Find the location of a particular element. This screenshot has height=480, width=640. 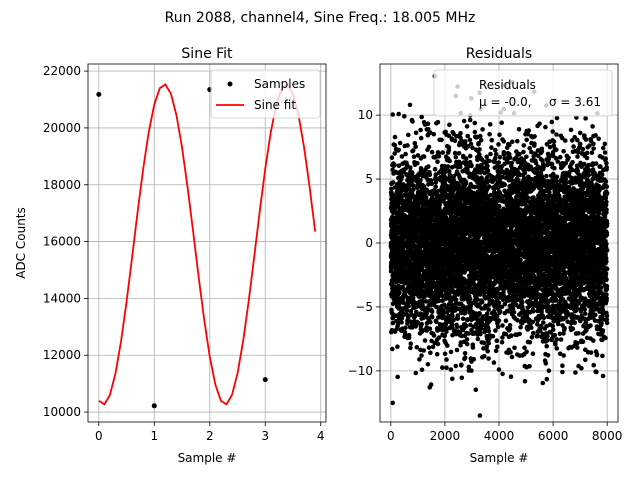

x-tick-label: 2 is located at coordinates (210, 436).